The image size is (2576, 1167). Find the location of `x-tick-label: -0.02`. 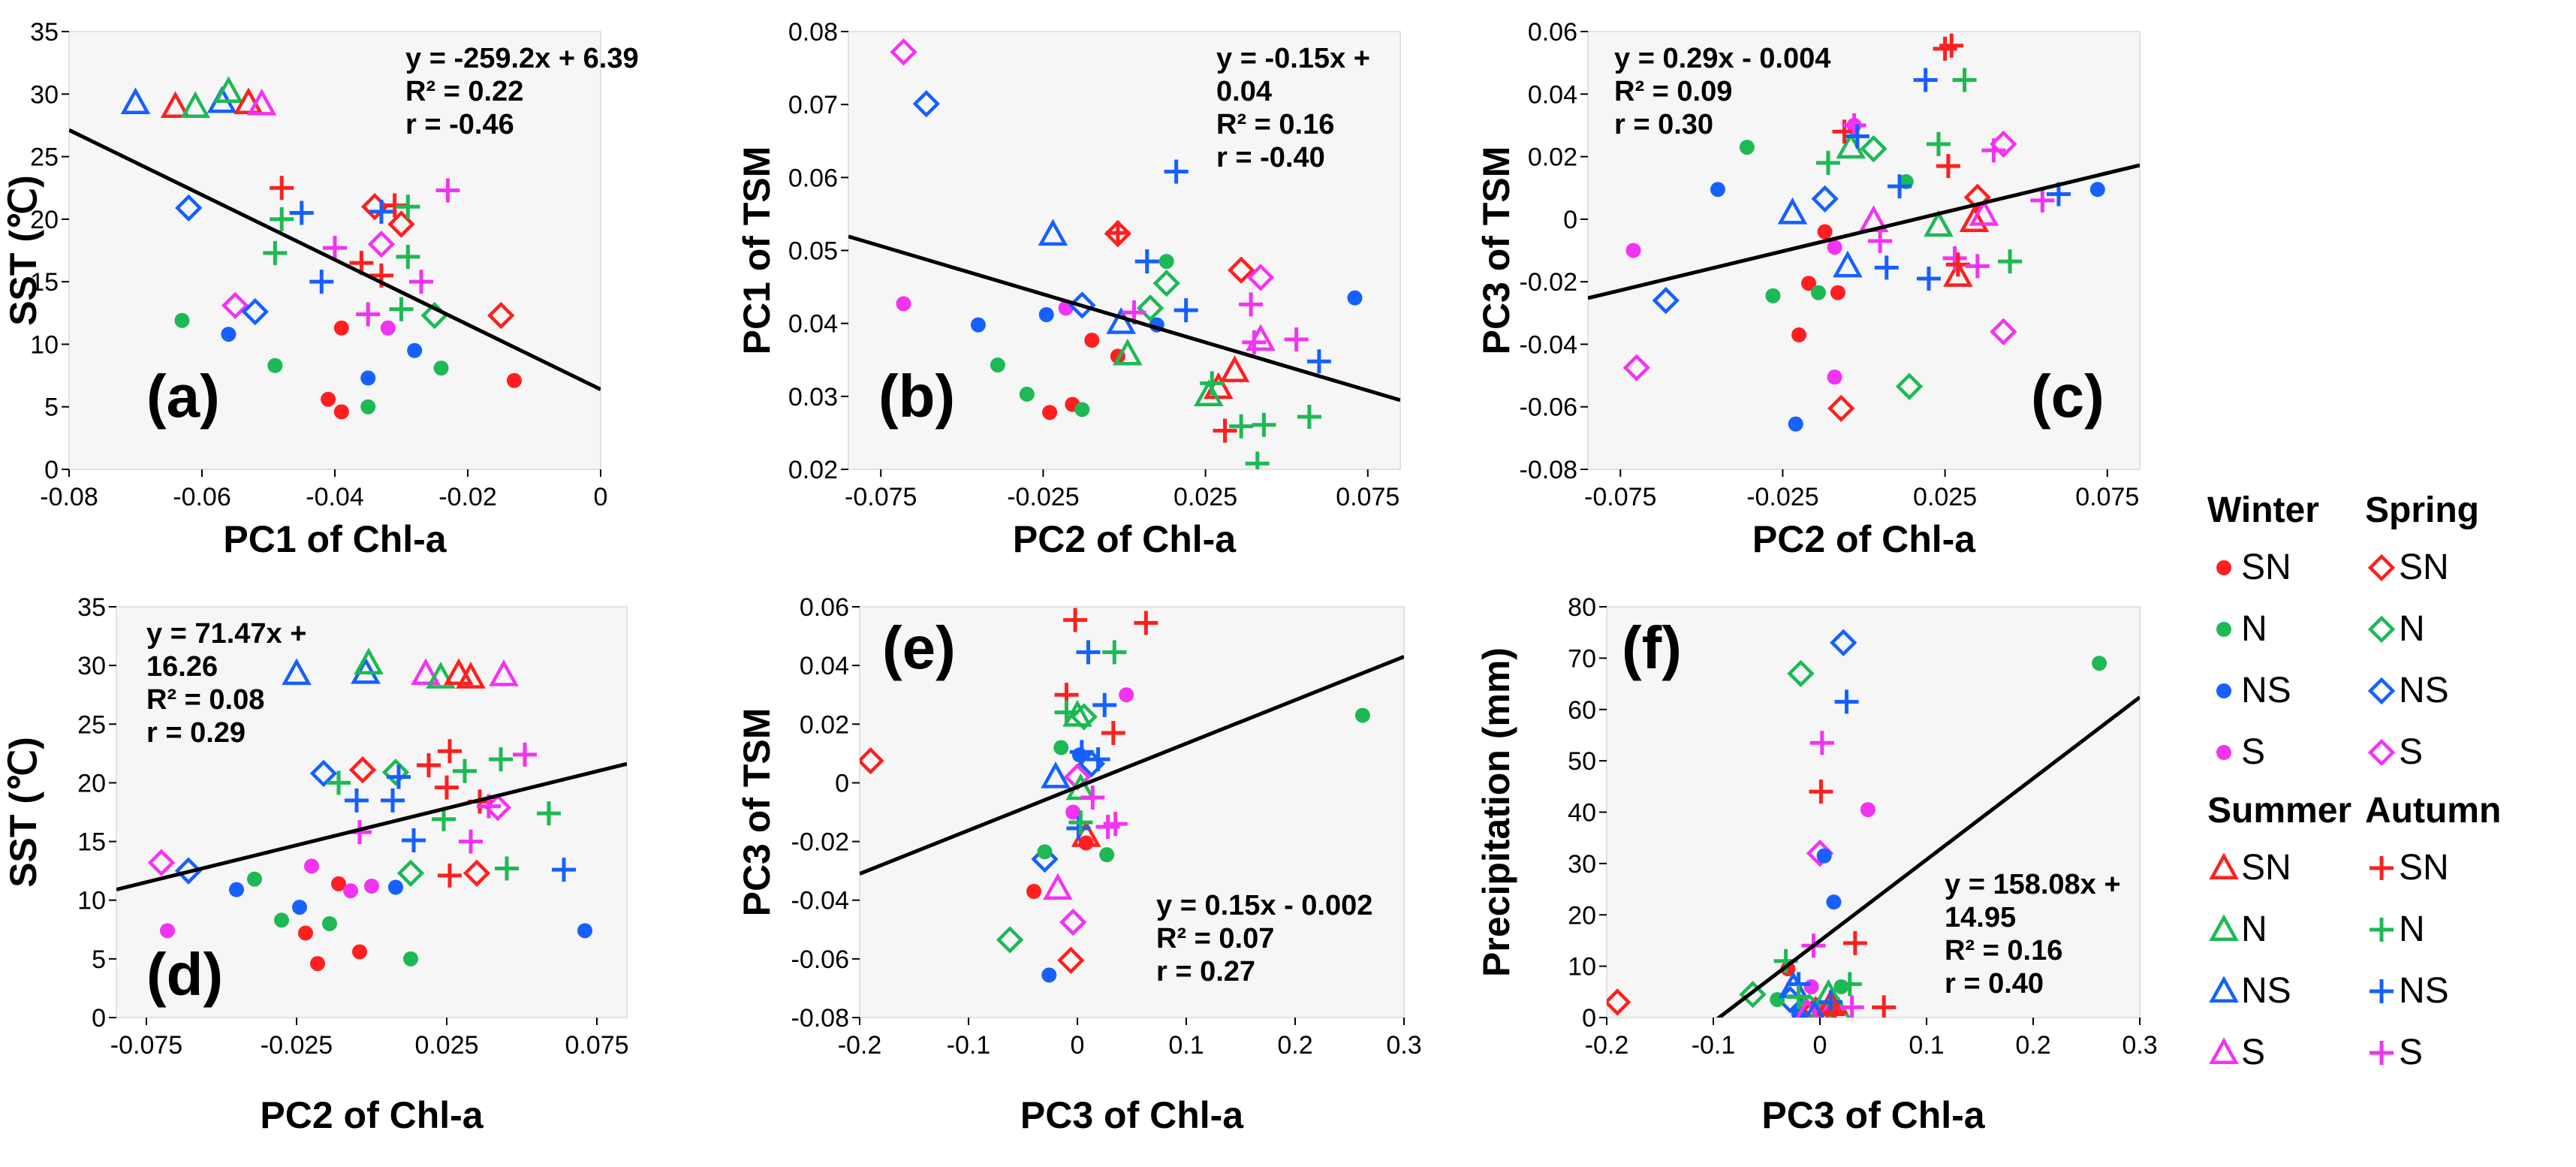

x-tick-label: -0.02 is located at coordinates (468, 497).